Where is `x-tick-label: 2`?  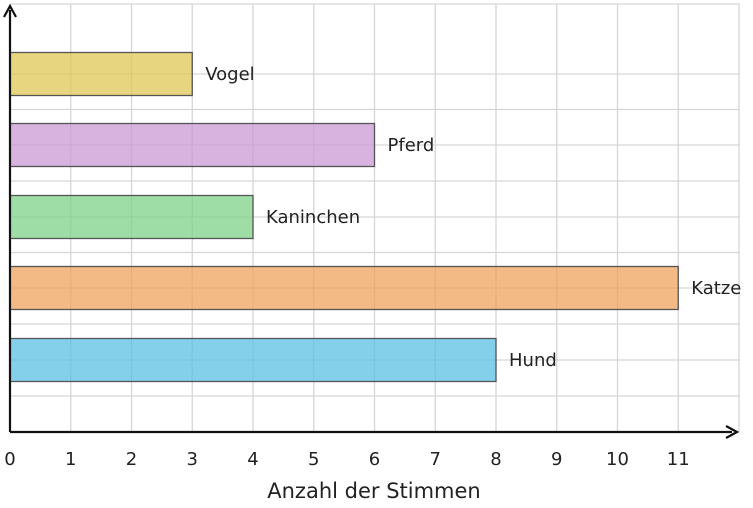
x-tick-label: 2 is located at coordinates (131, 459).